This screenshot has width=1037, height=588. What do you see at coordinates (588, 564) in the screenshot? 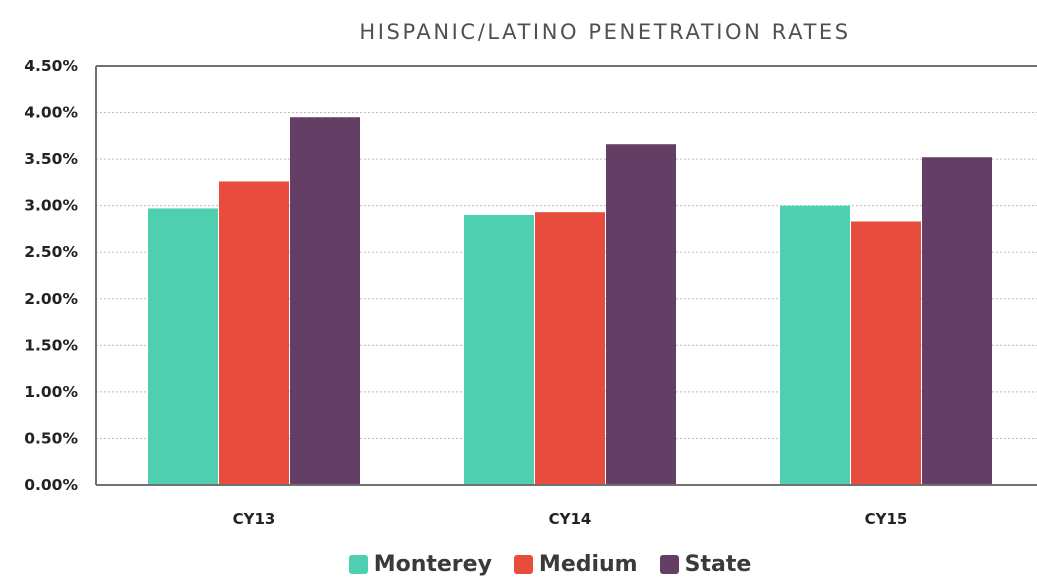
I see `legend-label: Medium` at bounding box center [588, 564].